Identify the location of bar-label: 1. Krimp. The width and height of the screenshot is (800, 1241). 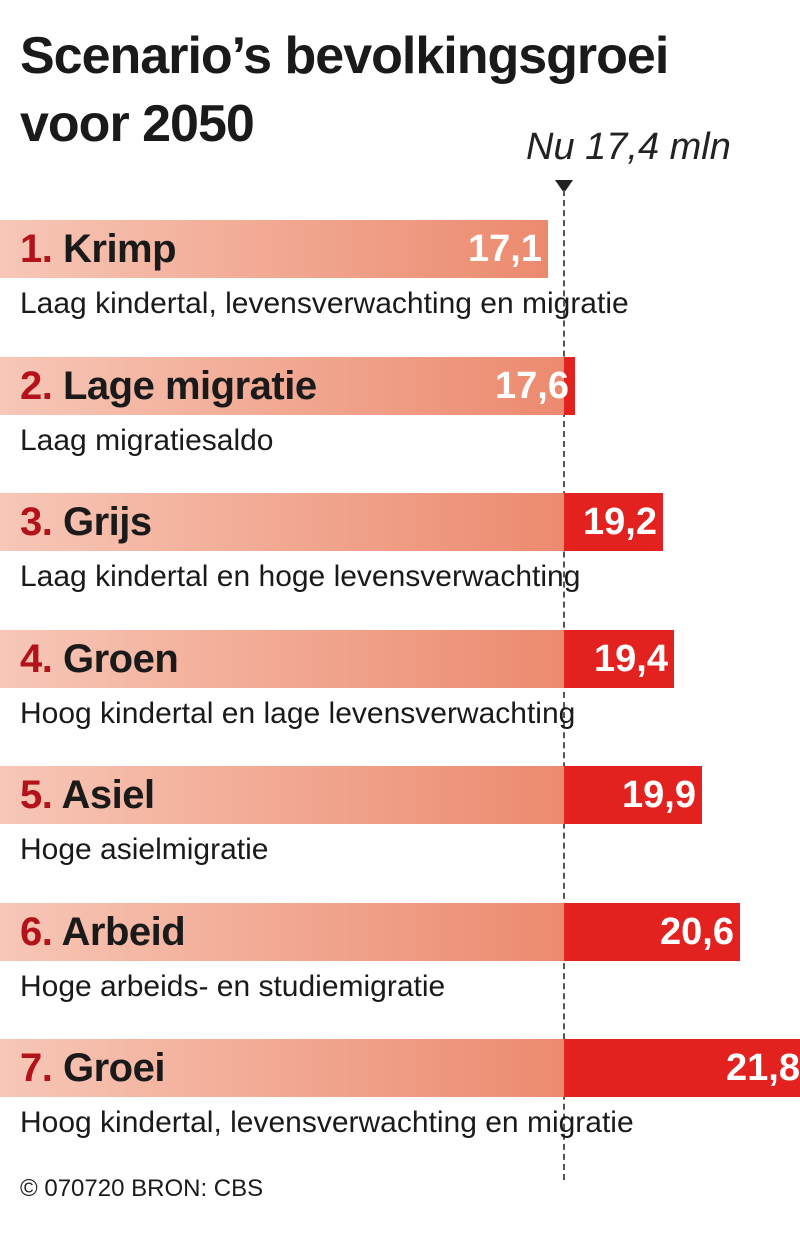
(98, 249).